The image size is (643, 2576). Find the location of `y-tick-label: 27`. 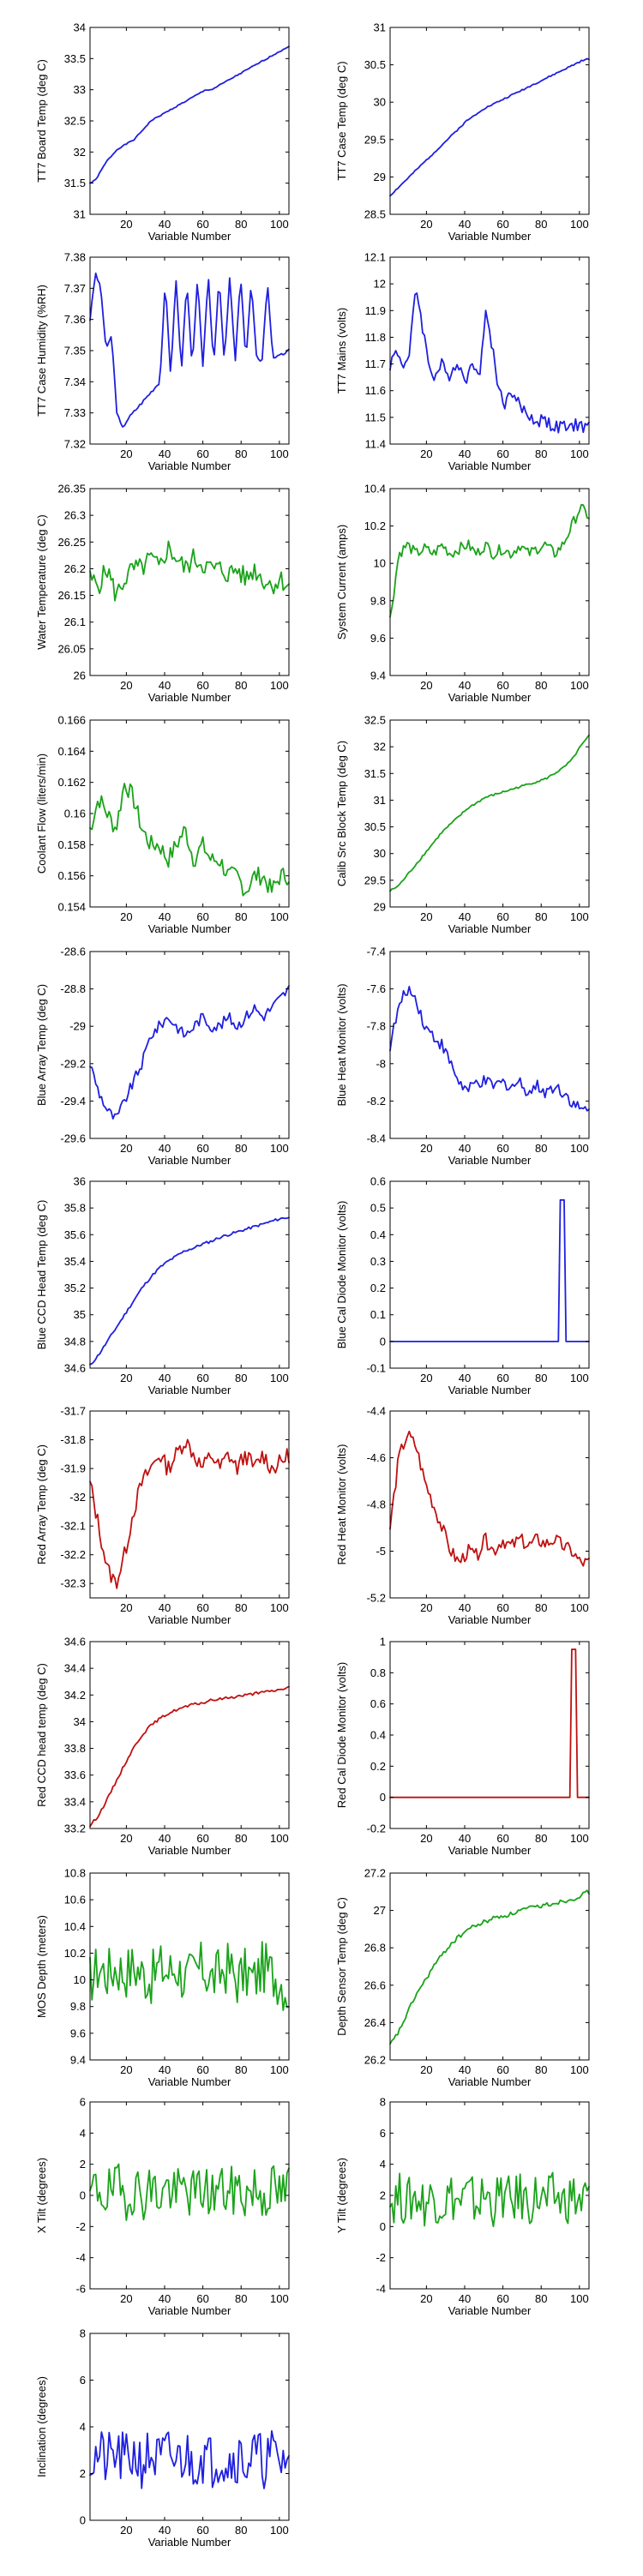

y-tick-label: 27 is located at coordinates (380, 1910).